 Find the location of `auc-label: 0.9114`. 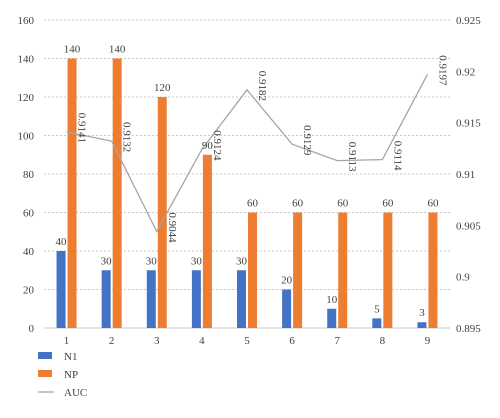

auc-label: 0.9114 is located at coordinates (397, 156).